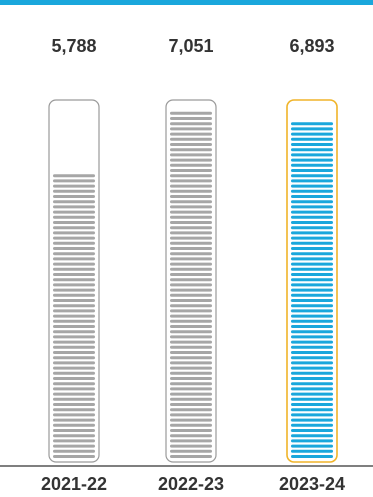  Describe the element at coordinates (73, 46) in the screenshot. I see `bar-value-label: 5,788` at that location.